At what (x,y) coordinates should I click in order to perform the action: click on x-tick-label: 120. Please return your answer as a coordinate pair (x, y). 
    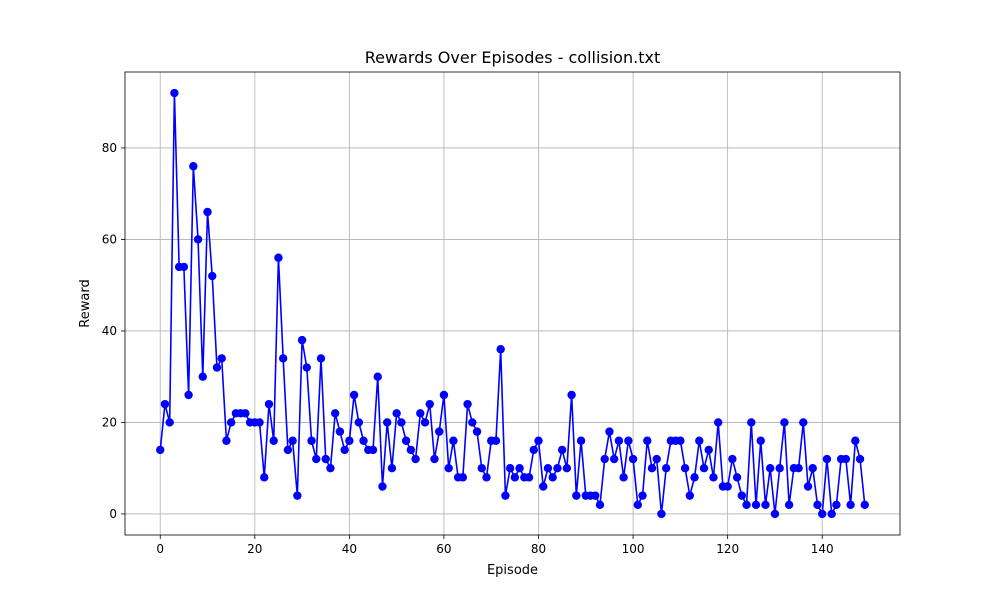
    Looking at the image, I should click on (727, 549).